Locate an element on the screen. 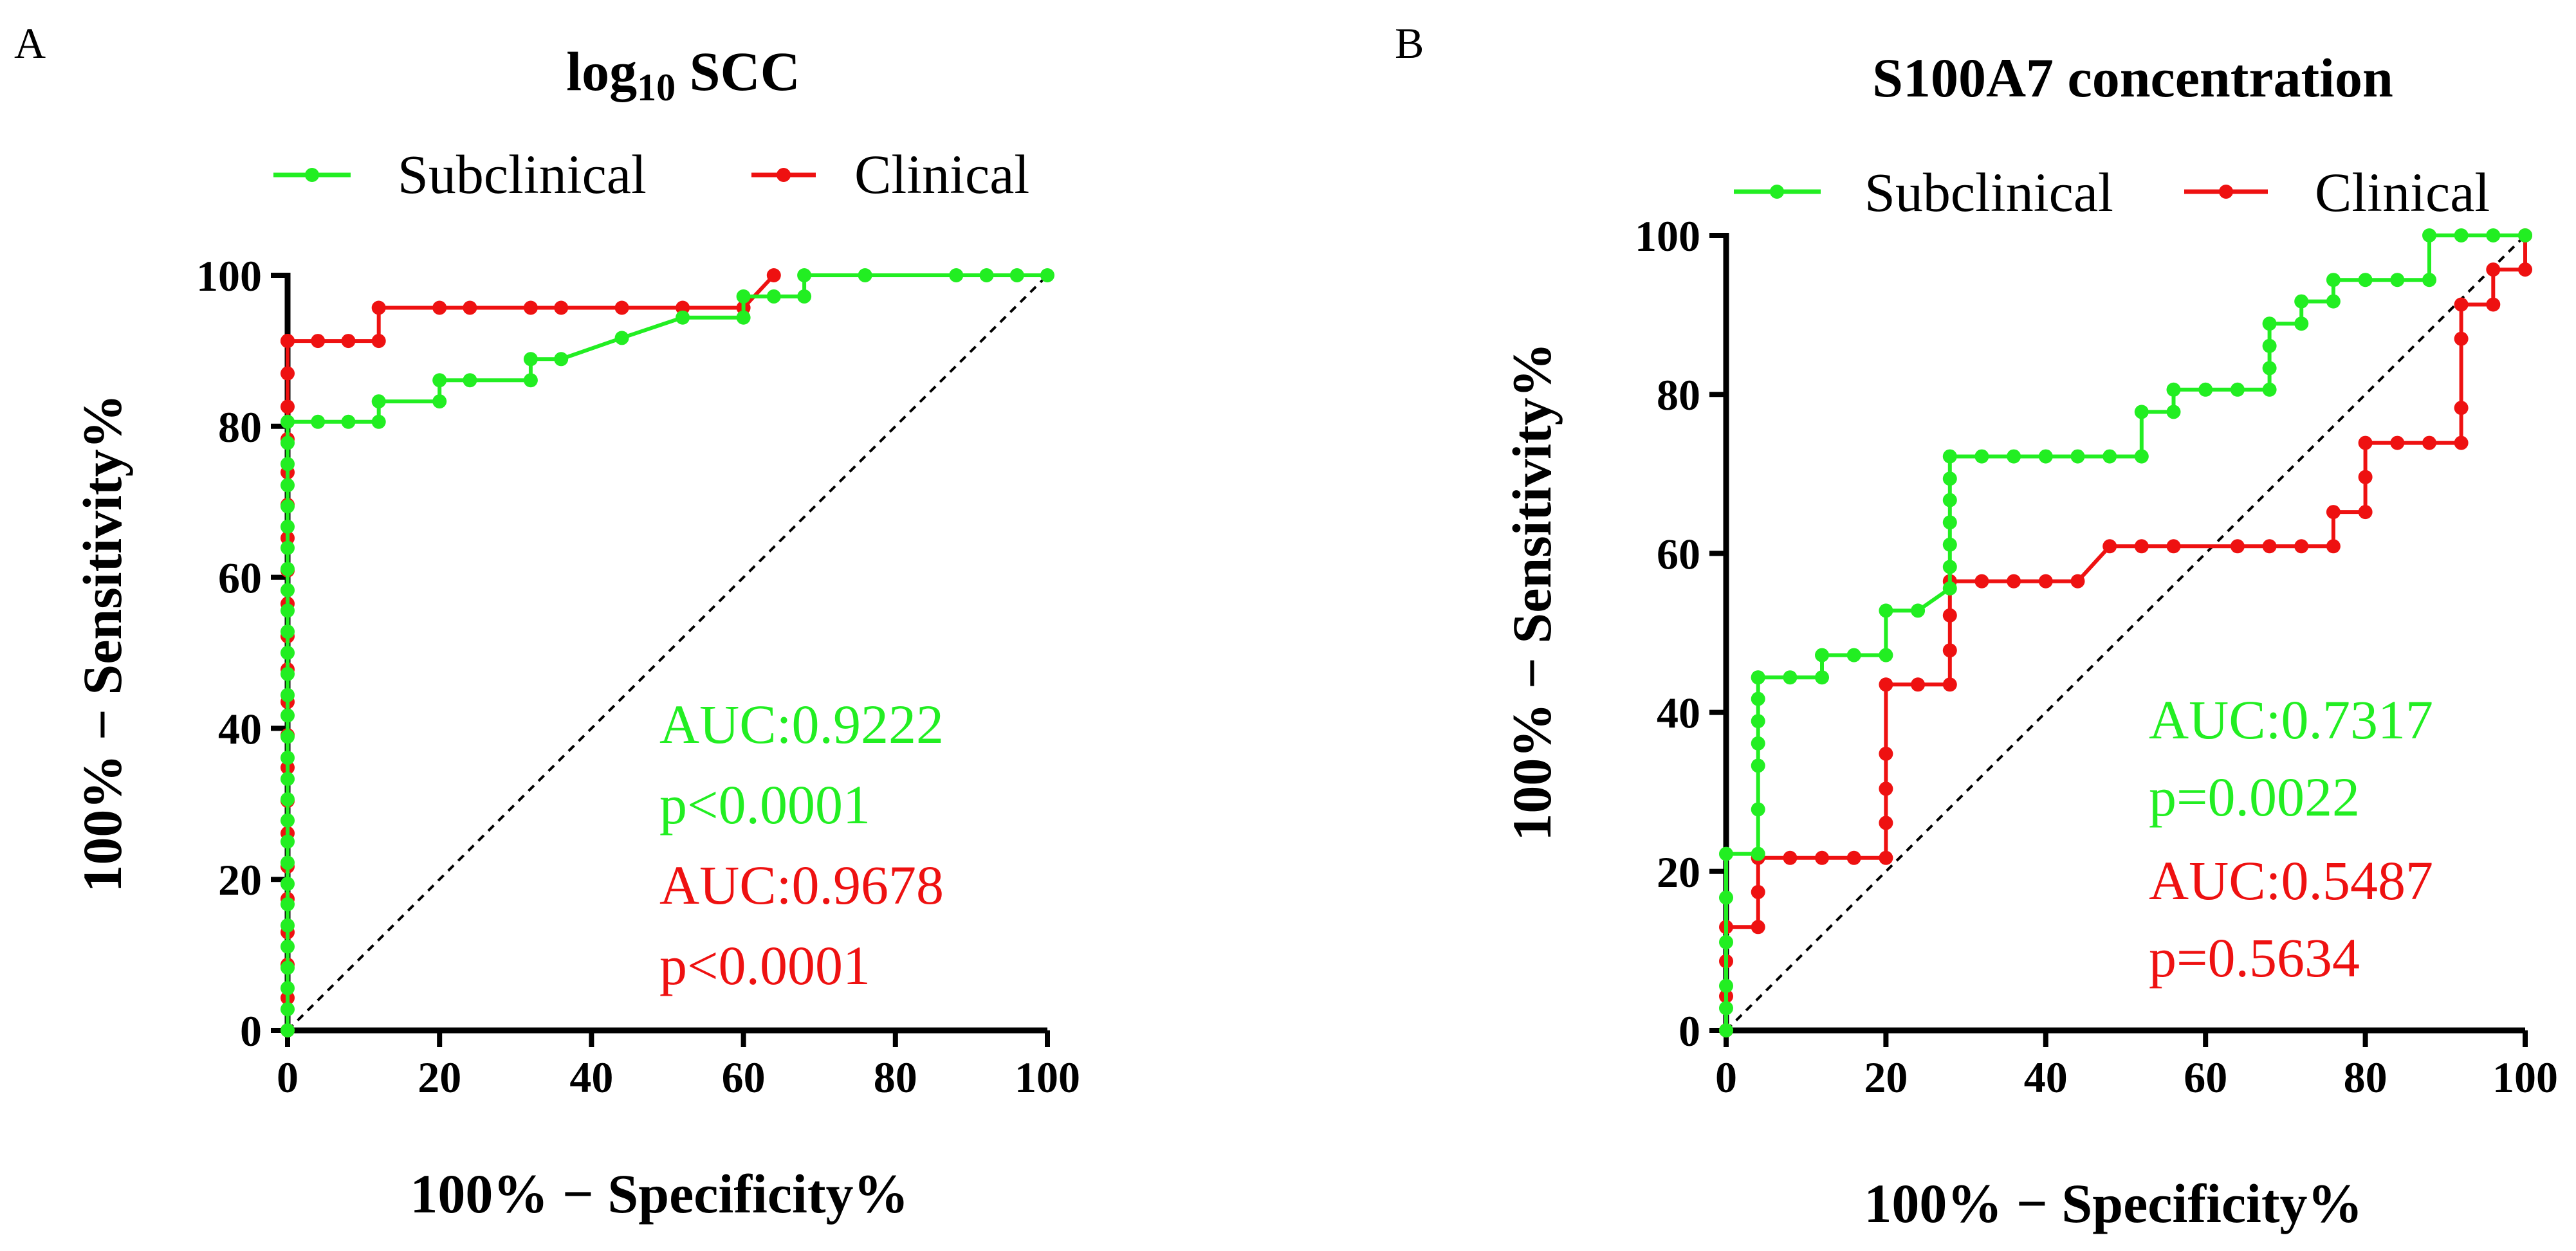  legend-a: Subclinical Clinical is located at coordinates (651, 174).